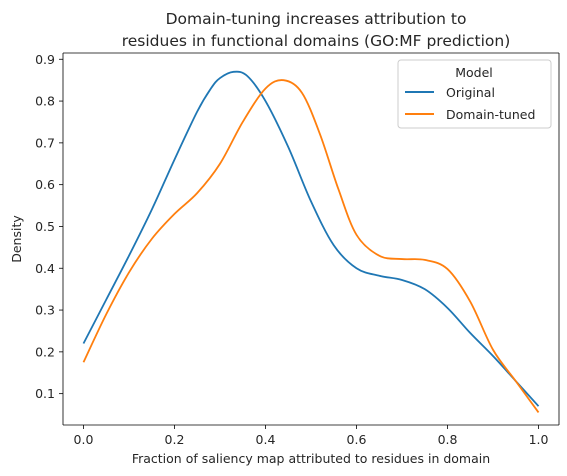 Image resolution: width=567 pixels, height=476 pixels. What do you see at coordinates (45, 59) in the screenshot?
I see `y-tick-label: 0.9` at bounding box center [45, 59].